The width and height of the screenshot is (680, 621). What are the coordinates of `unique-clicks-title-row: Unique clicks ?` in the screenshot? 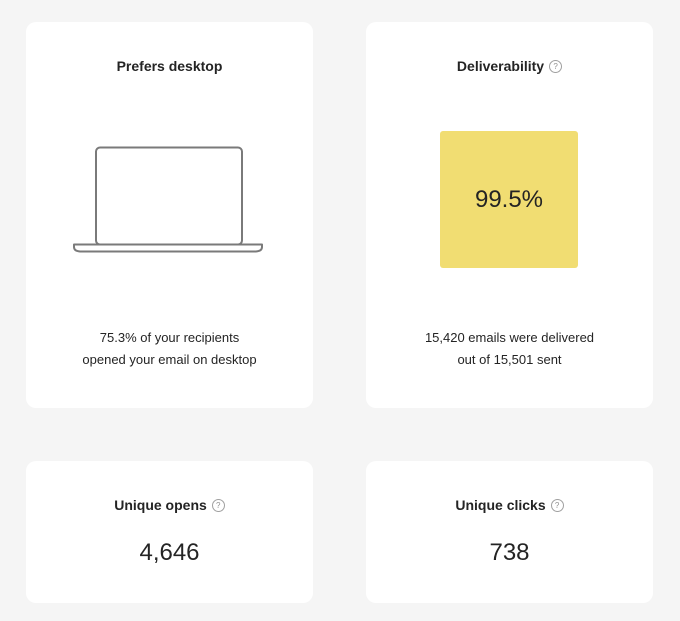 It's located at (509, 505).